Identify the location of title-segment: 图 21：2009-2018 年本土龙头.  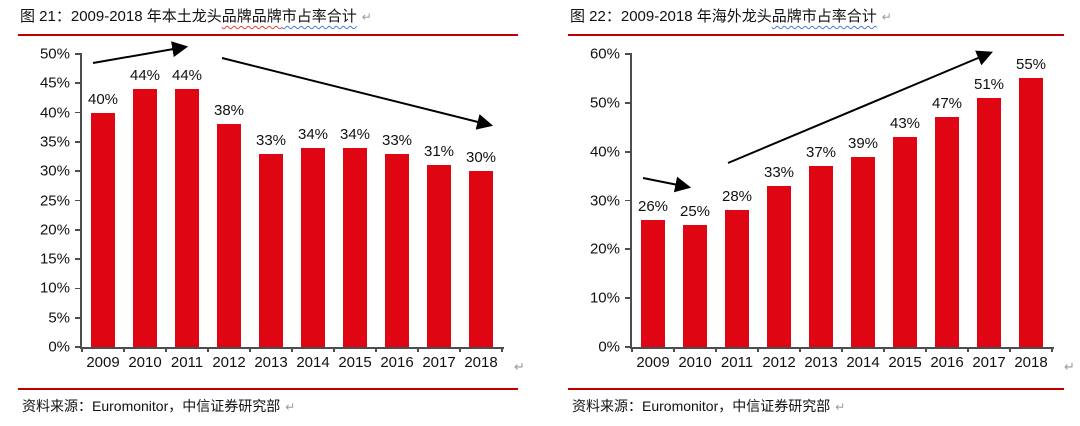
(121, 16).